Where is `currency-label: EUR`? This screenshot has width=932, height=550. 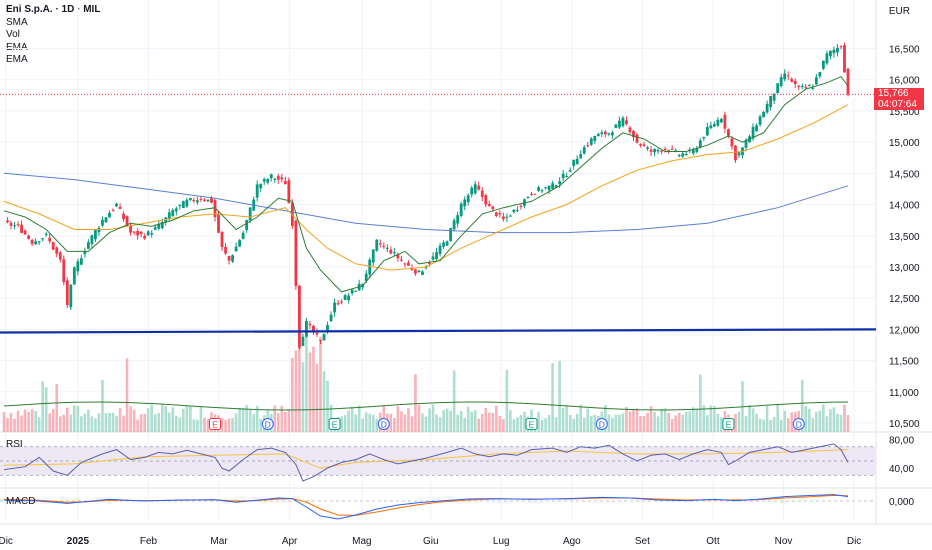
currency-label: EUR is located at coordinates (899, 11).